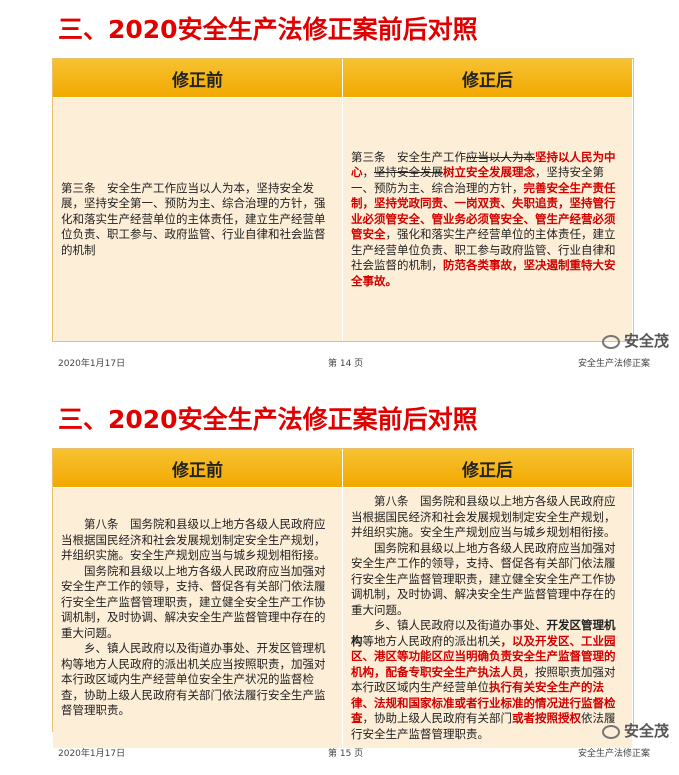 Image resolution: width=679 pixels, height=775 pixels. I want to click on text-run: 坚持安全发展, so click(408, 172).